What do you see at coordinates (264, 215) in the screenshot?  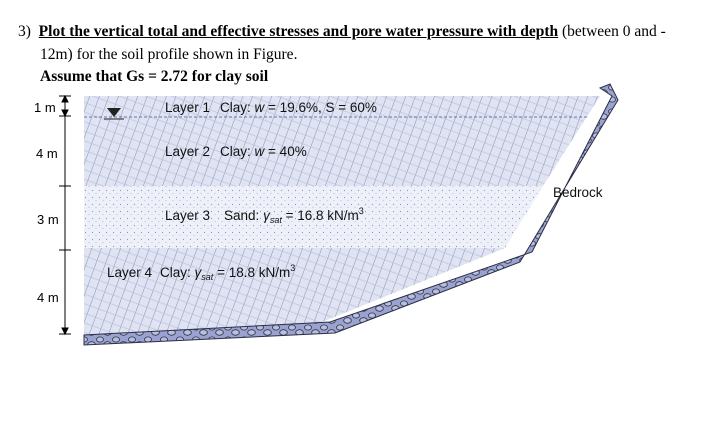 I see `layer-3-label: Layer 3 Sand: γsat = 16.8 kN/m3` at bounding box center [264, 215].